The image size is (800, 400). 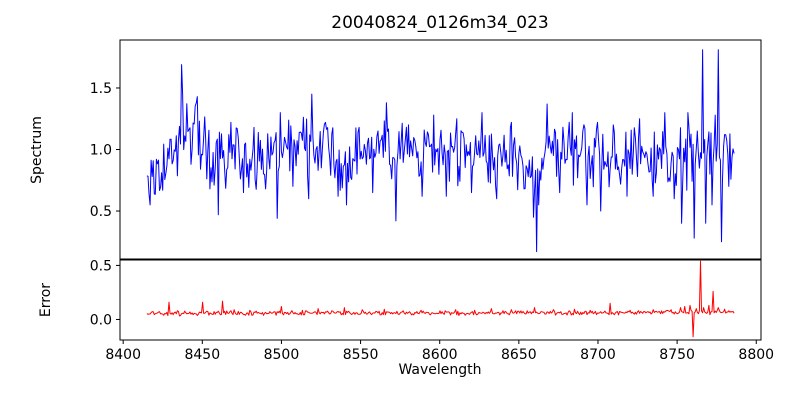 What do you see at coordinates (46, 300) in the screenshot?
I see `error-y-axis-label: Error` at bounding box center [46, 300].